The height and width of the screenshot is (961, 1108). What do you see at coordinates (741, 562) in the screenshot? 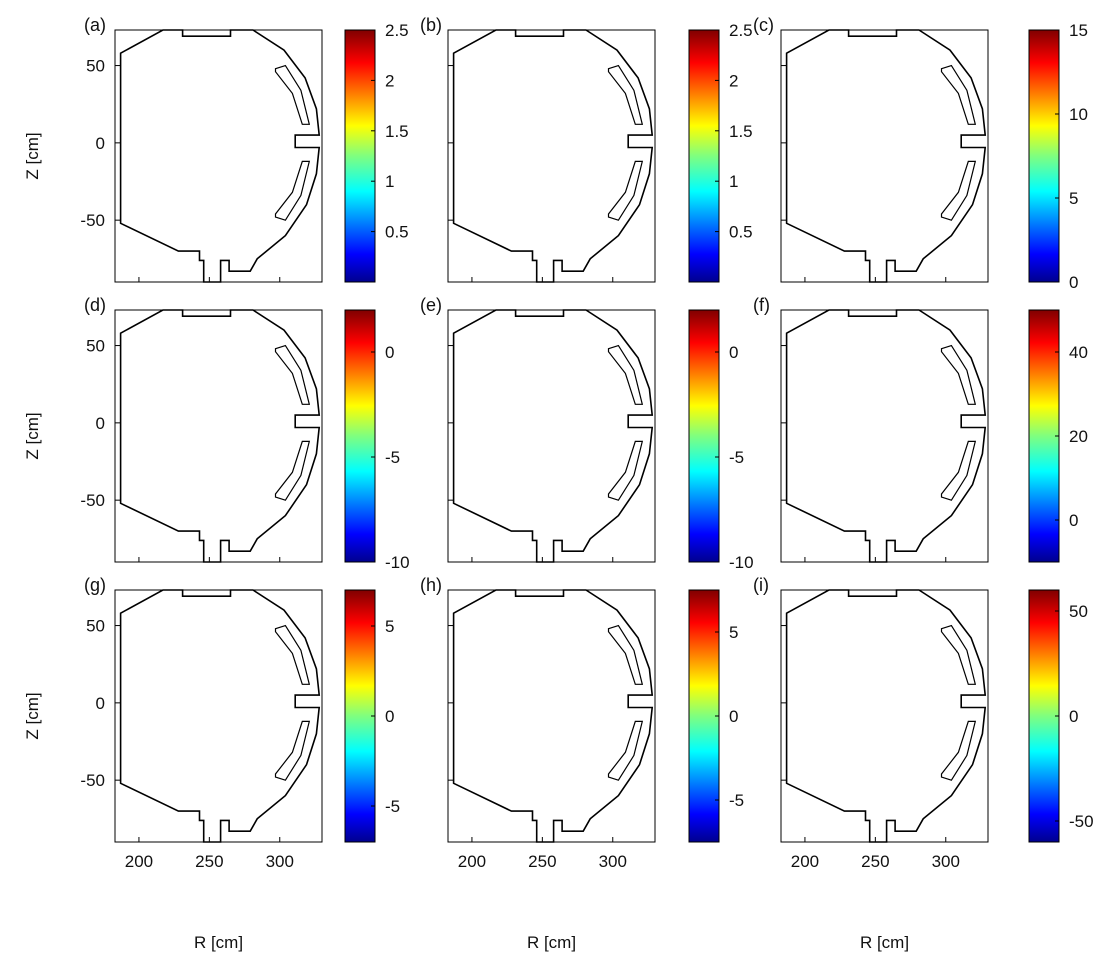
I see `colorbar-tick-label: -10` at bounding box center [741, 562].